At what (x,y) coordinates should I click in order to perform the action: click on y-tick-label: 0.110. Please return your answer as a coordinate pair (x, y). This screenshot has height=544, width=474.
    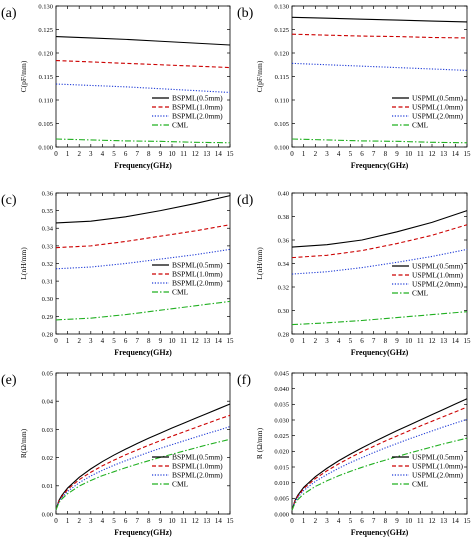
    Looking at the image, I should click on (282, 100).